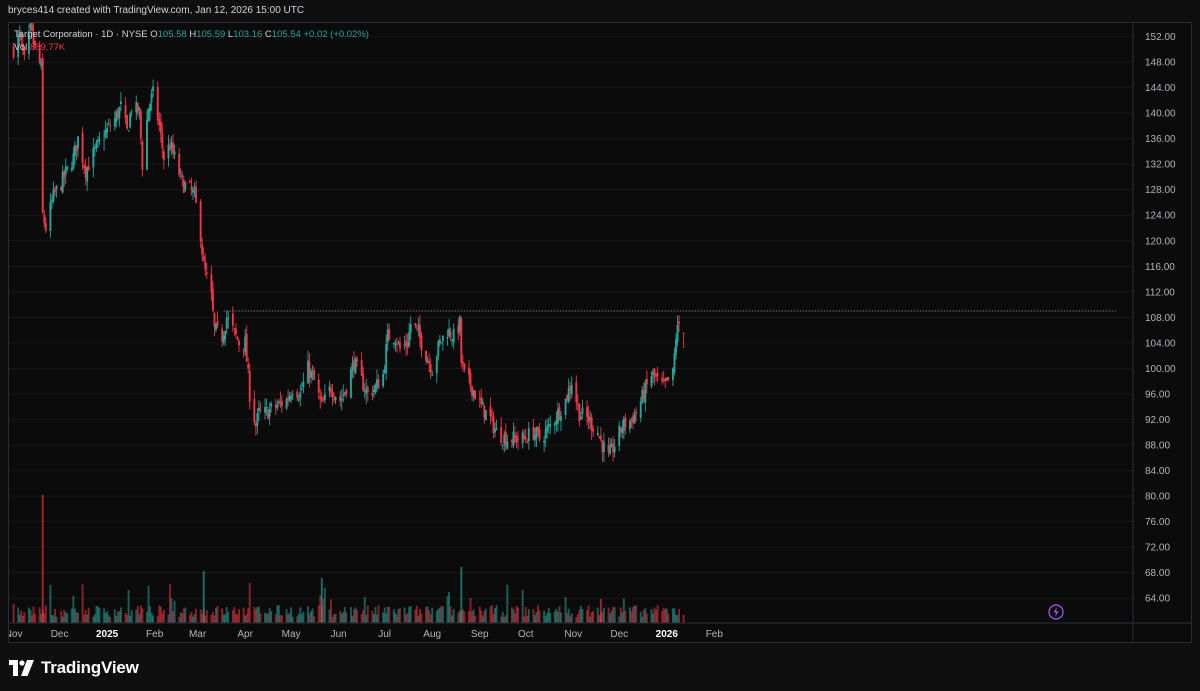 The image size is (1200, 691). I want to click on lightning-icon-bolt, so click(1056, 612).